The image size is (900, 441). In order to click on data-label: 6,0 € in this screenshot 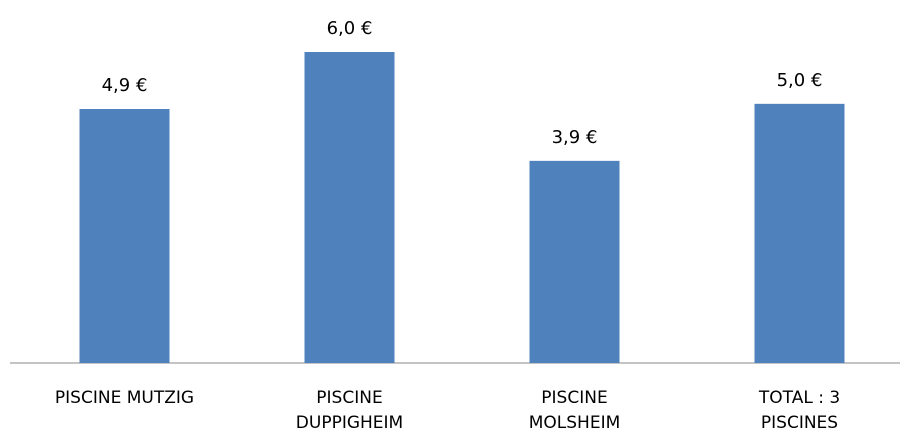, I will do `click(350, 28)`.